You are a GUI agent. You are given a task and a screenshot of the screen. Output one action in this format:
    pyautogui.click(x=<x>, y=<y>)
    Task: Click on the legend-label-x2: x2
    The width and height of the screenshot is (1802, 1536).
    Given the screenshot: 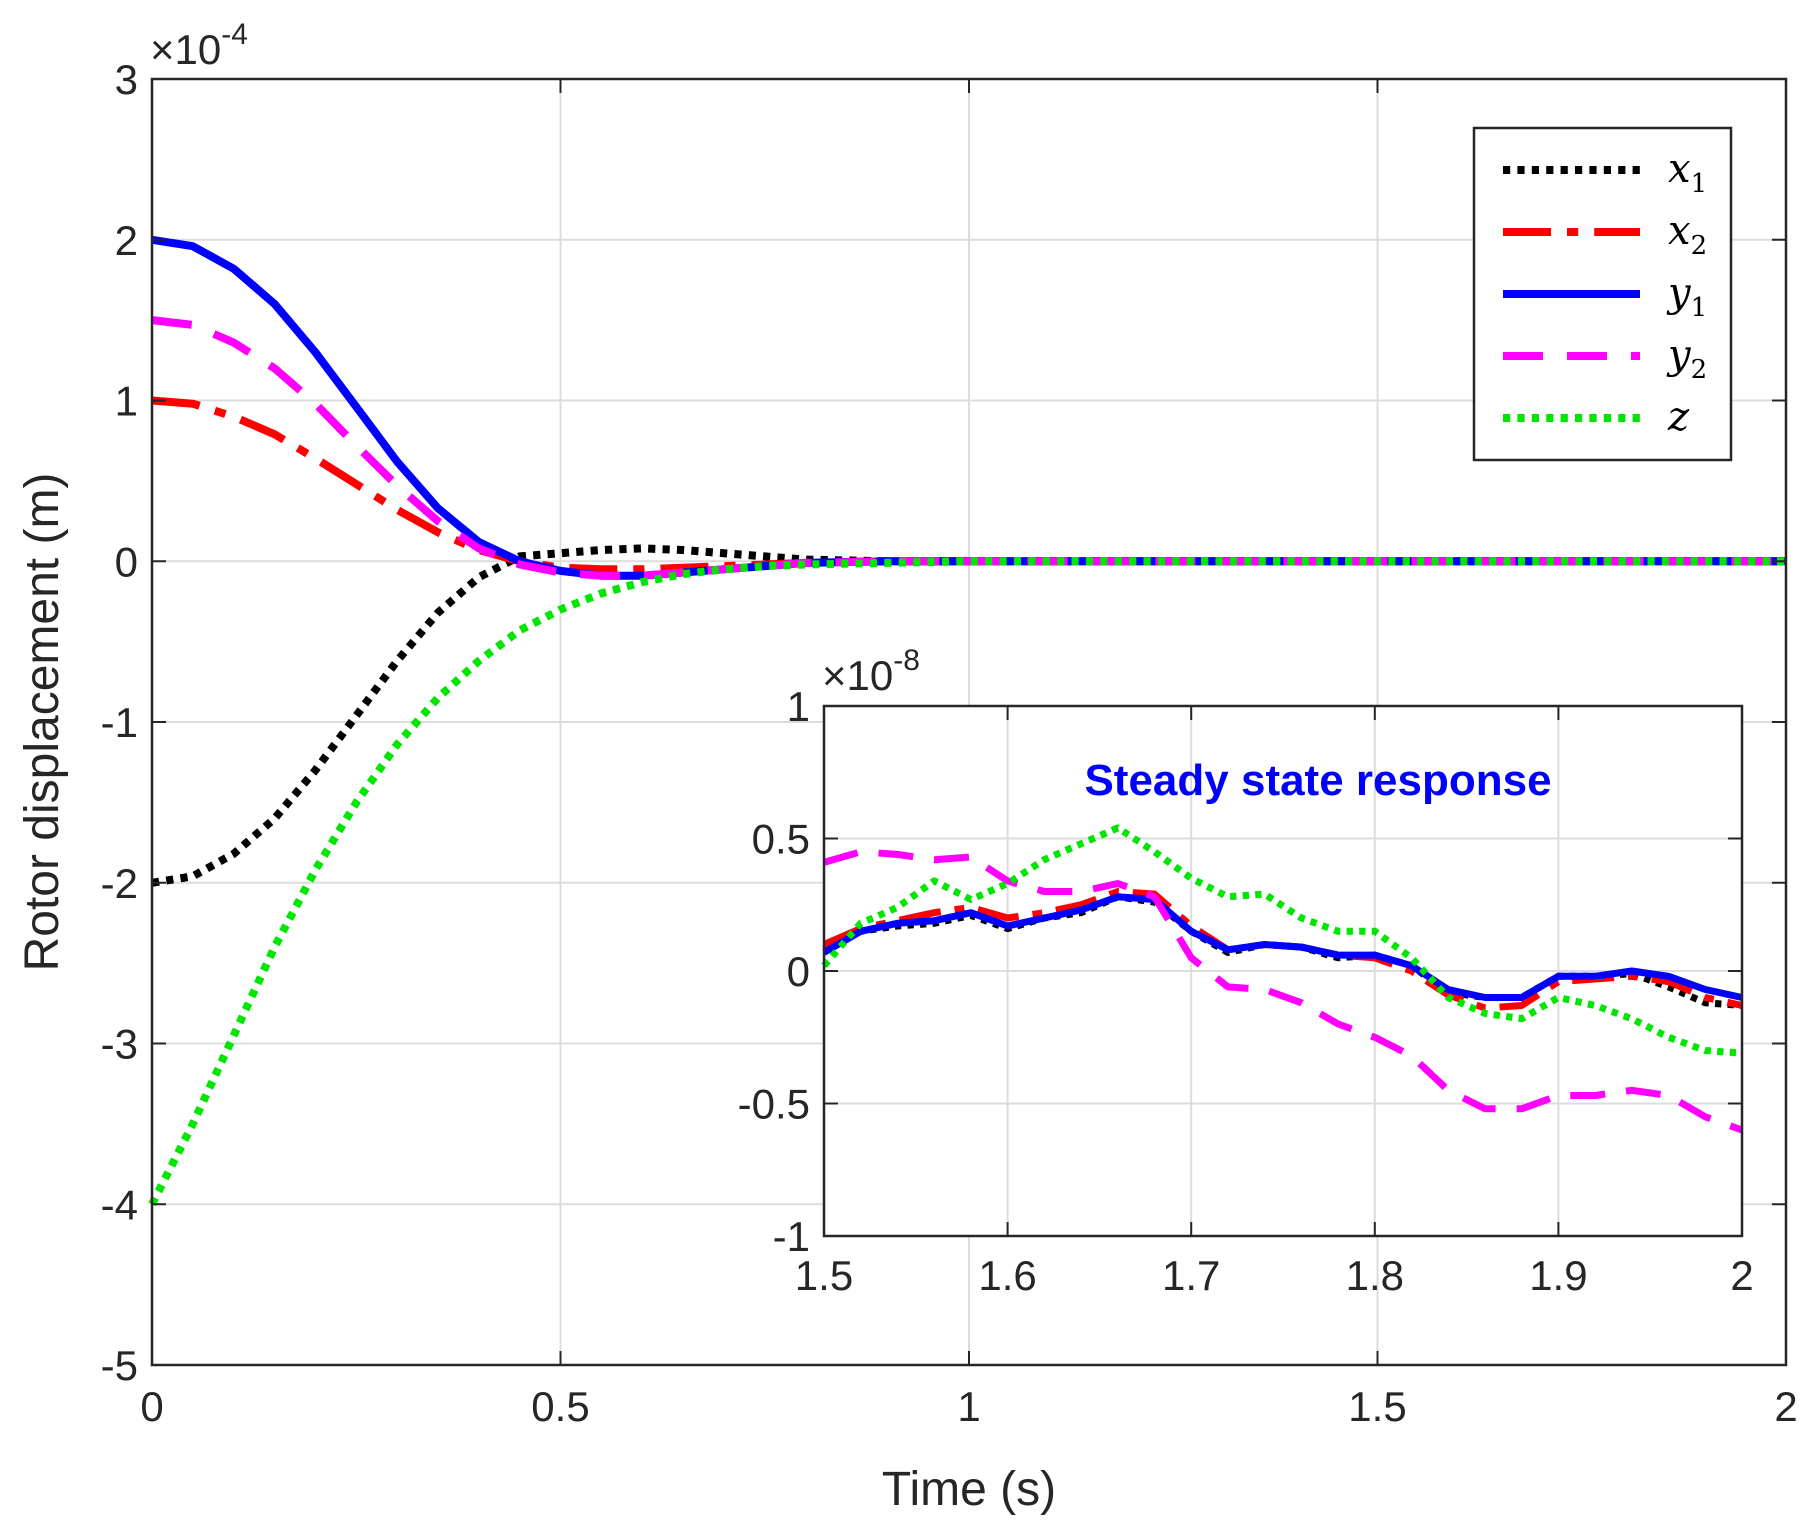 What is the action you would take?
    pyautogui.click(x=1687, y=234)
    